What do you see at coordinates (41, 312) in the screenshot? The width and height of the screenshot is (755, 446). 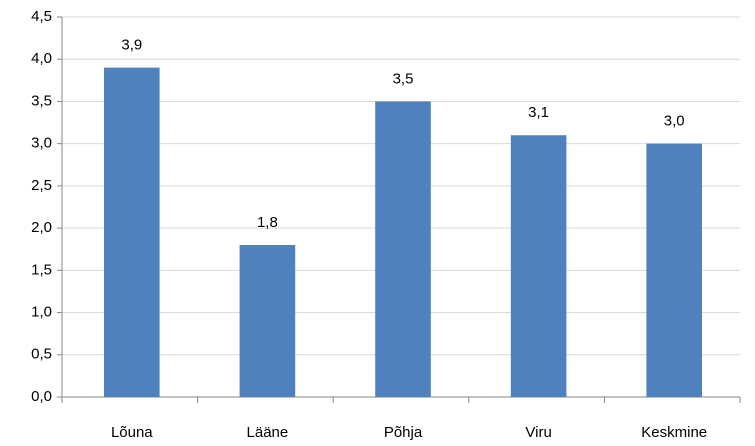 I see `y-tick-label: 1,0` at bounding box center [41, 312].